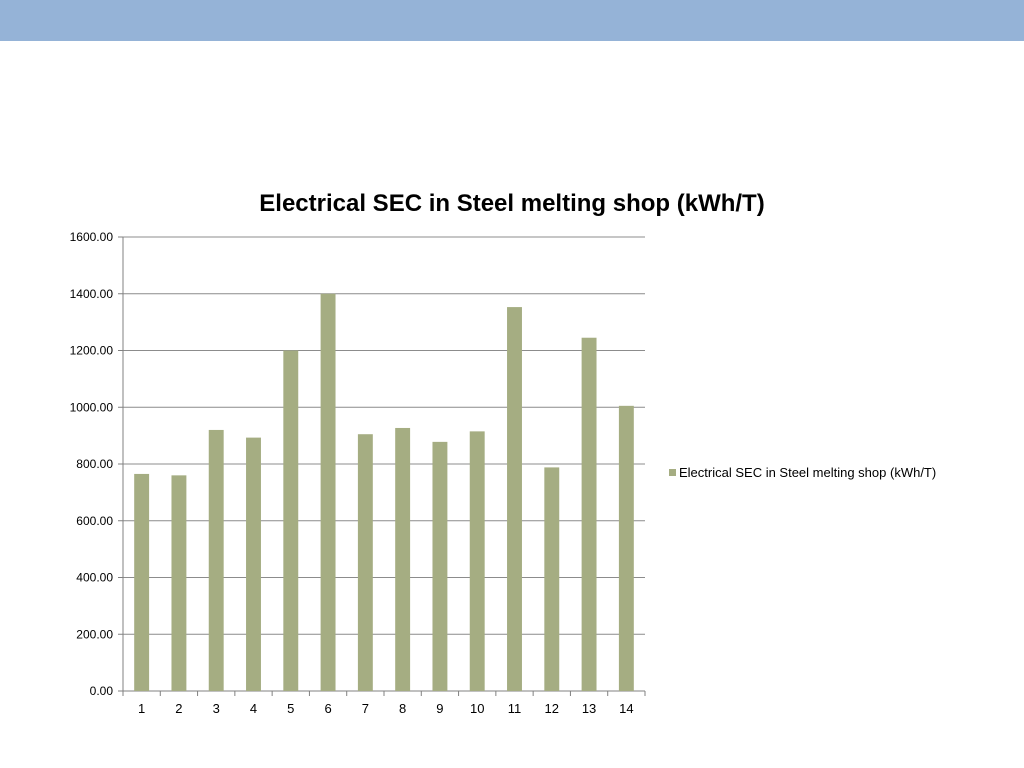  I want to click on x-tick-label: 1, so click(141, 708).